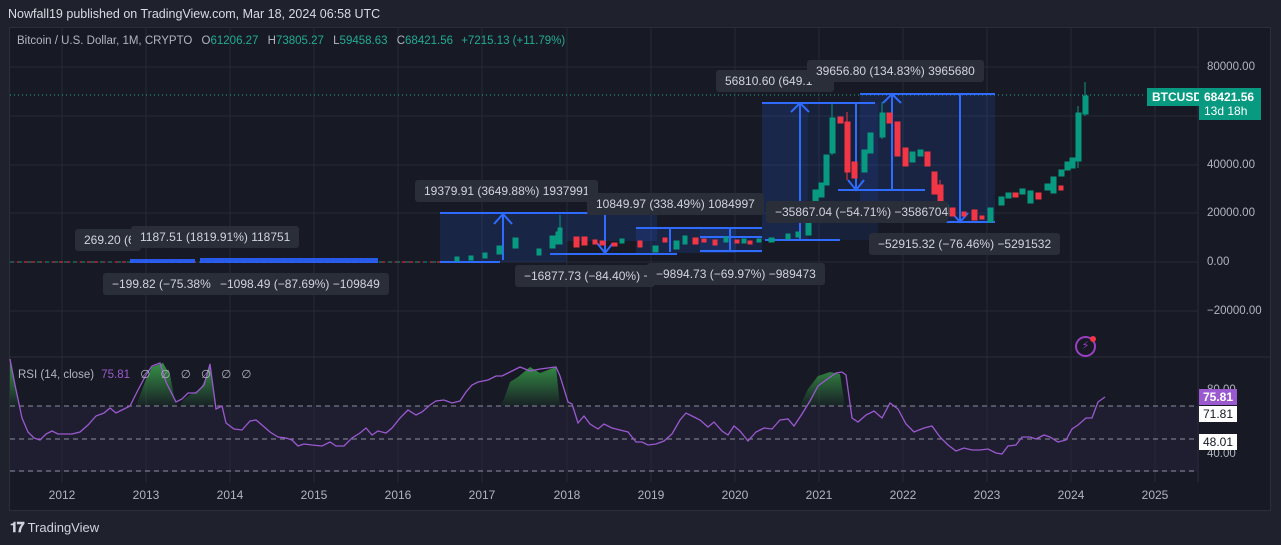 The height and width of the screenshot is (545, 1281). What do you see at coordinates (146, 495) in the screenshot?
I see `time-tick: 2013` at bounding box center [146, 495].